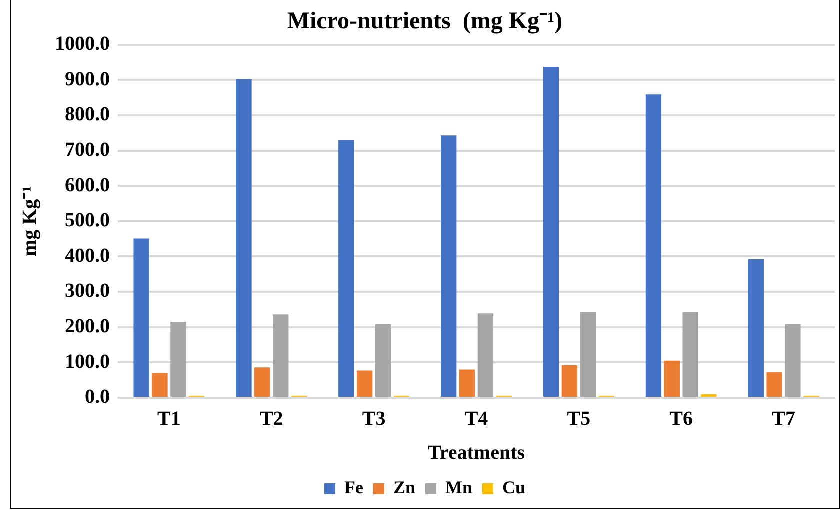 The image size is (840, 510). Describe the element at coordinates (87, 185) in the screenshot. I see `y-tick-label: 600.0` at that location.